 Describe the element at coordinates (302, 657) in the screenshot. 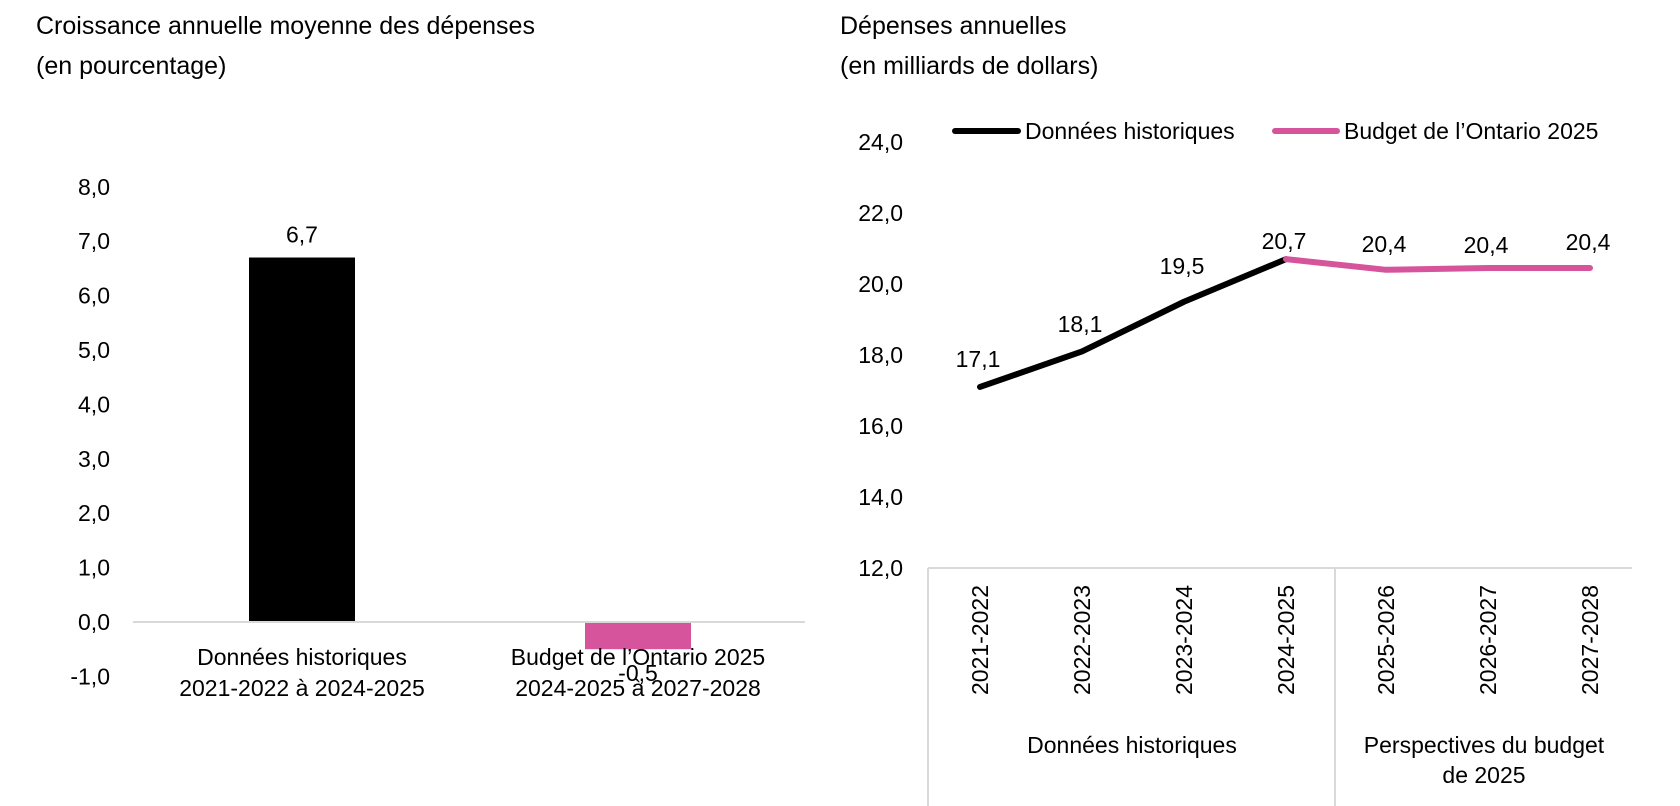

I see `category-label: Données historiques` at that location.